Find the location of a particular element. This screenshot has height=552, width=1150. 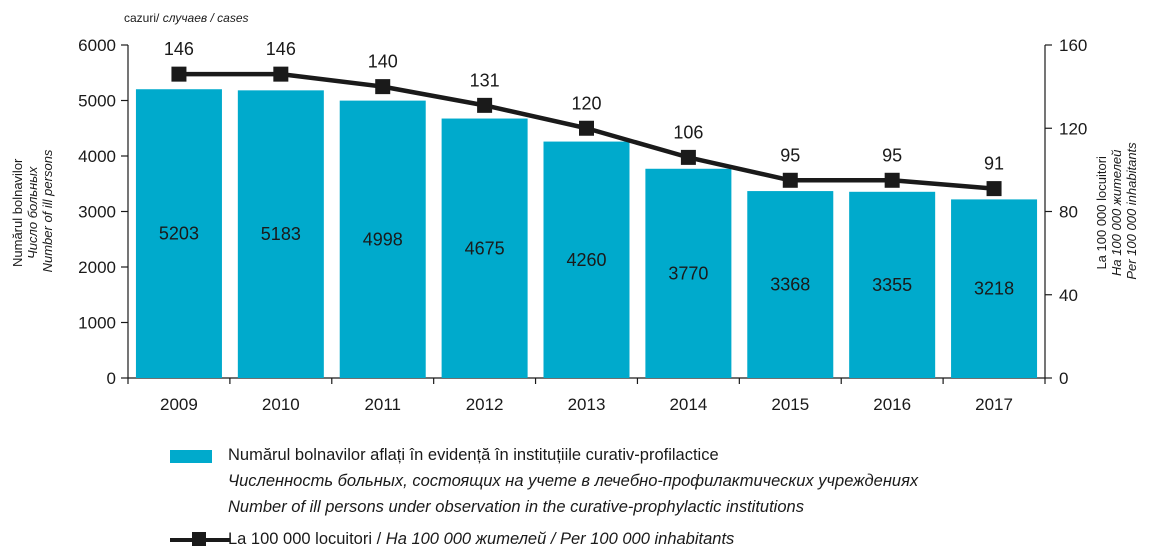

y-left-tick-label: 4000 is located at coordinates (97, 156).